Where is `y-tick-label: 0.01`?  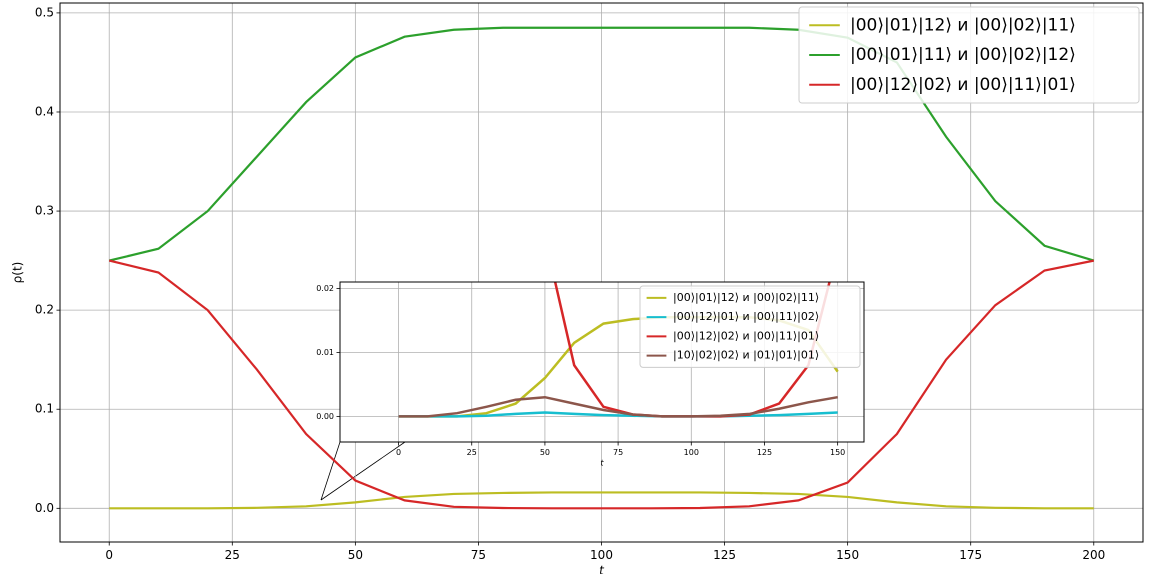 y-tick-label: 0.01 is located at coordinates (325, 352).